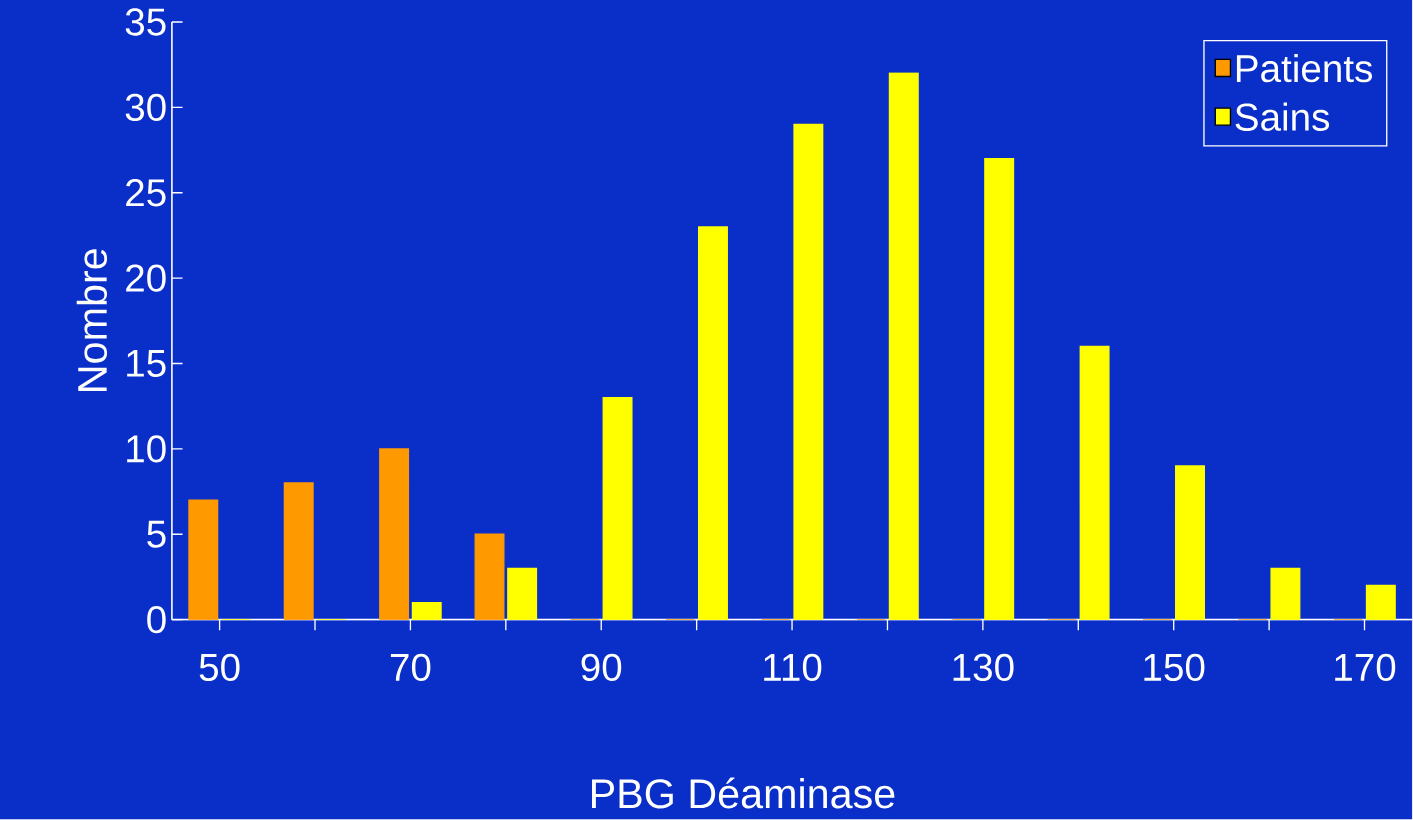  I want to click on y-tick-label: 20, so click(146, 278).